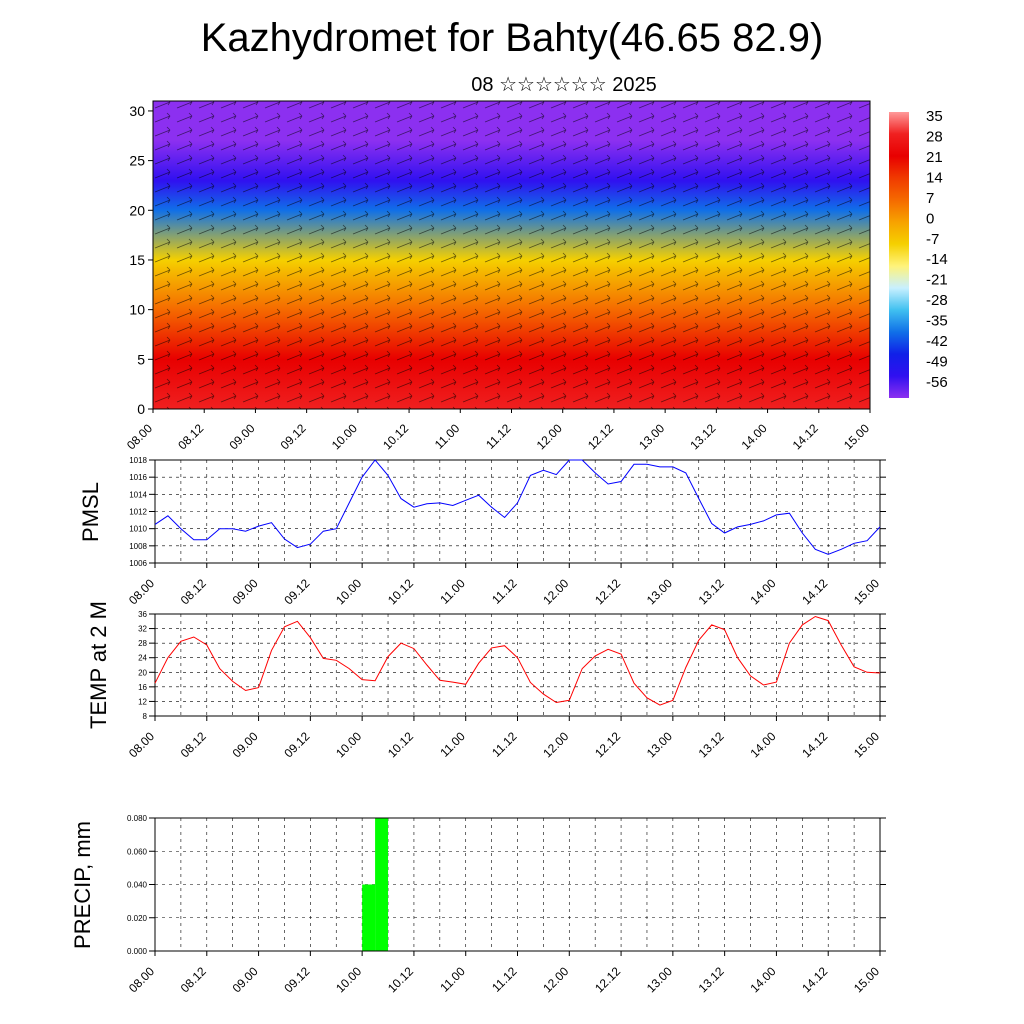 The width and height of the screenshot is (1024, 1024). Describe the element at coordinates (141, 744) in the screenshot. I see `temp-2m-x-tick-label: 08.00` at that location.